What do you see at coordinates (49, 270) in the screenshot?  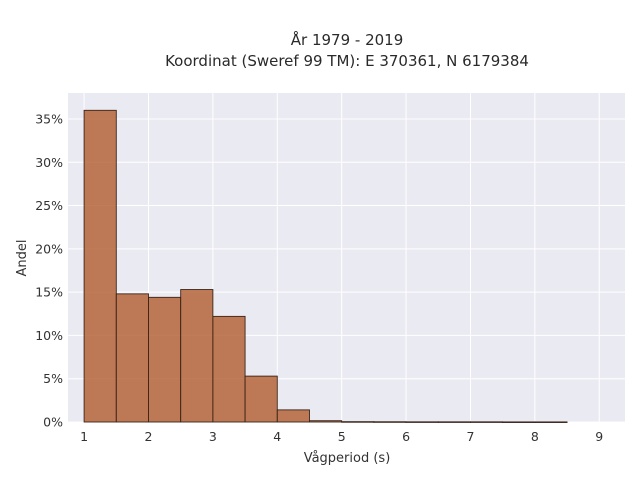 I see `y-axis-ticks: 0% 5% 10% 15% 20% 25% 30% 35%` at bounding box center [49, 270].